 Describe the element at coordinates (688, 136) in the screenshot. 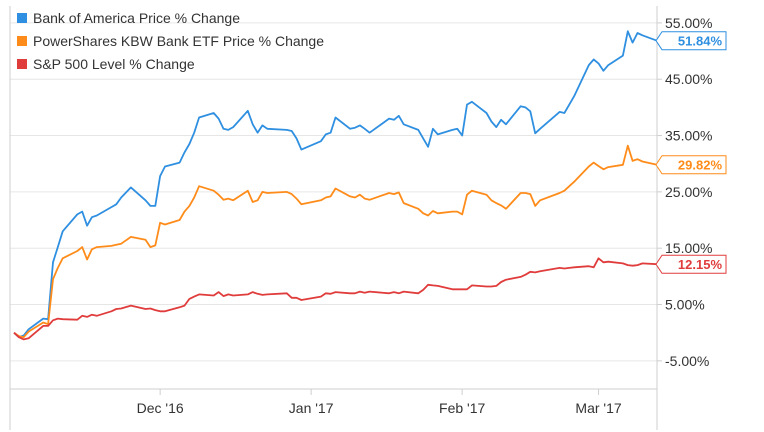

I see `y-tick-label: 35.00%` at that location.